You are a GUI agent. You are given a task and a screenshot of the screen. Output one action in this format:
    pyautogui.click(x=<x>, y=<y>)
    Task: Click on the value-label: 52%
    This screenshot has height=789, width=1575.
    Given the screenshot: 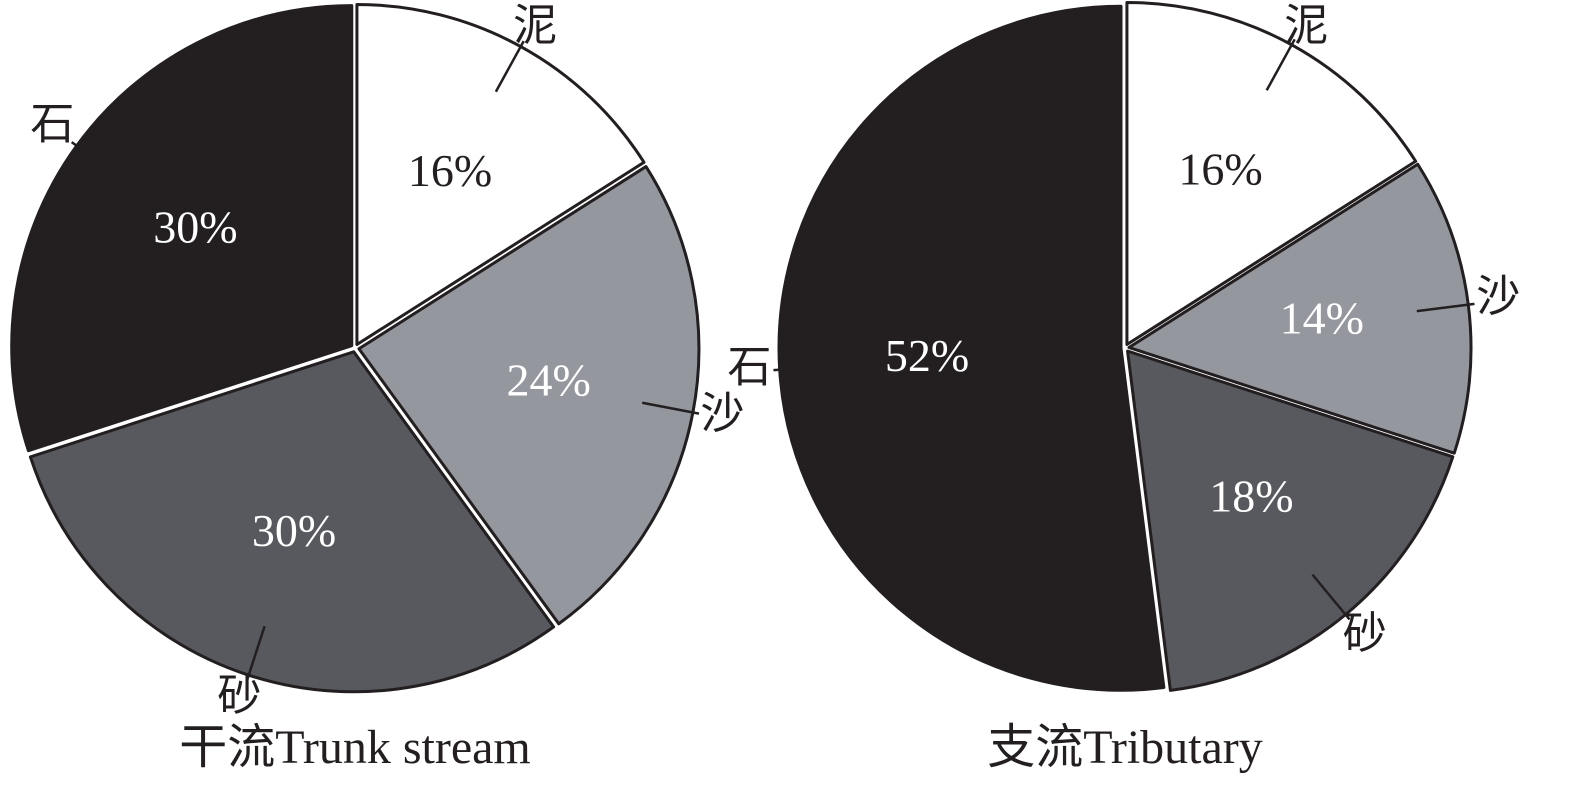 What is the action you would take?
    pyautogui.click(x=927, y=355)
    